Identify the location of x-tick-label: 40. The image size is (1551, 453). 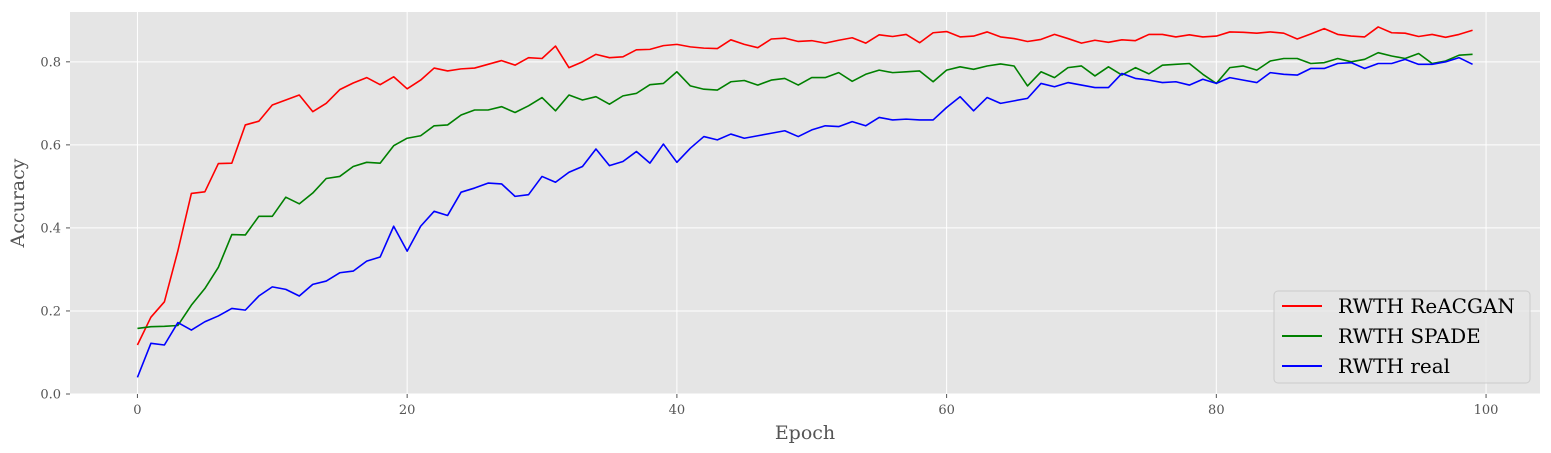
(677, 410).